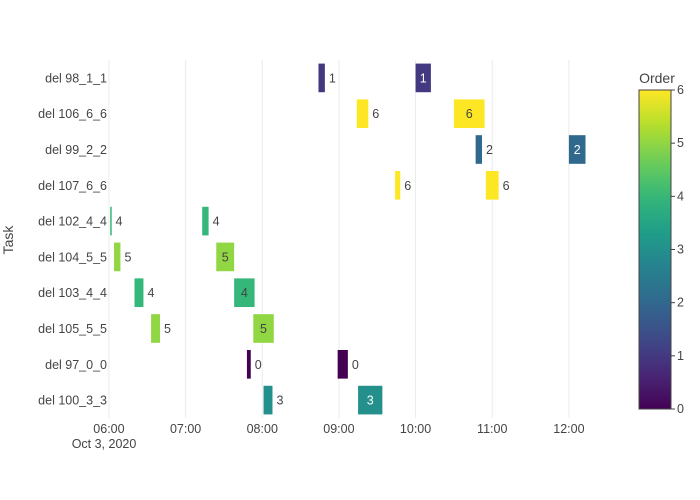  I want to click on x-axis-tick-labels: 06:00 07:00 08:00 09:00 10:00 11:00 12:00, so click(338, 429).